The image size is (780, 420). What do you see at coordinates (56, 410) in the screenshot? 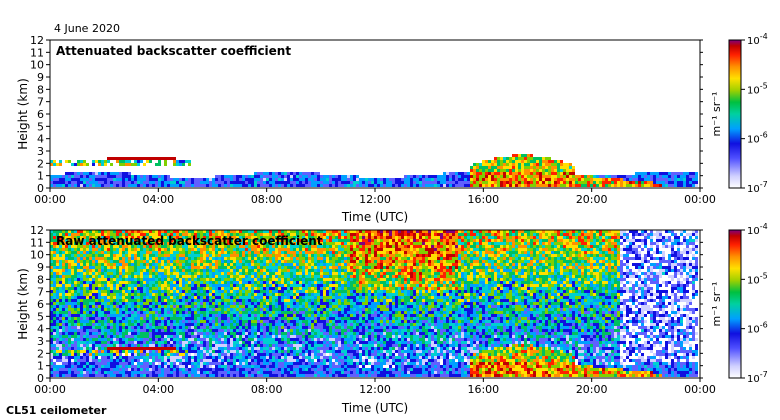
I see `instrument-label: CL51 ceilometer` at bounding box center [56, 410].